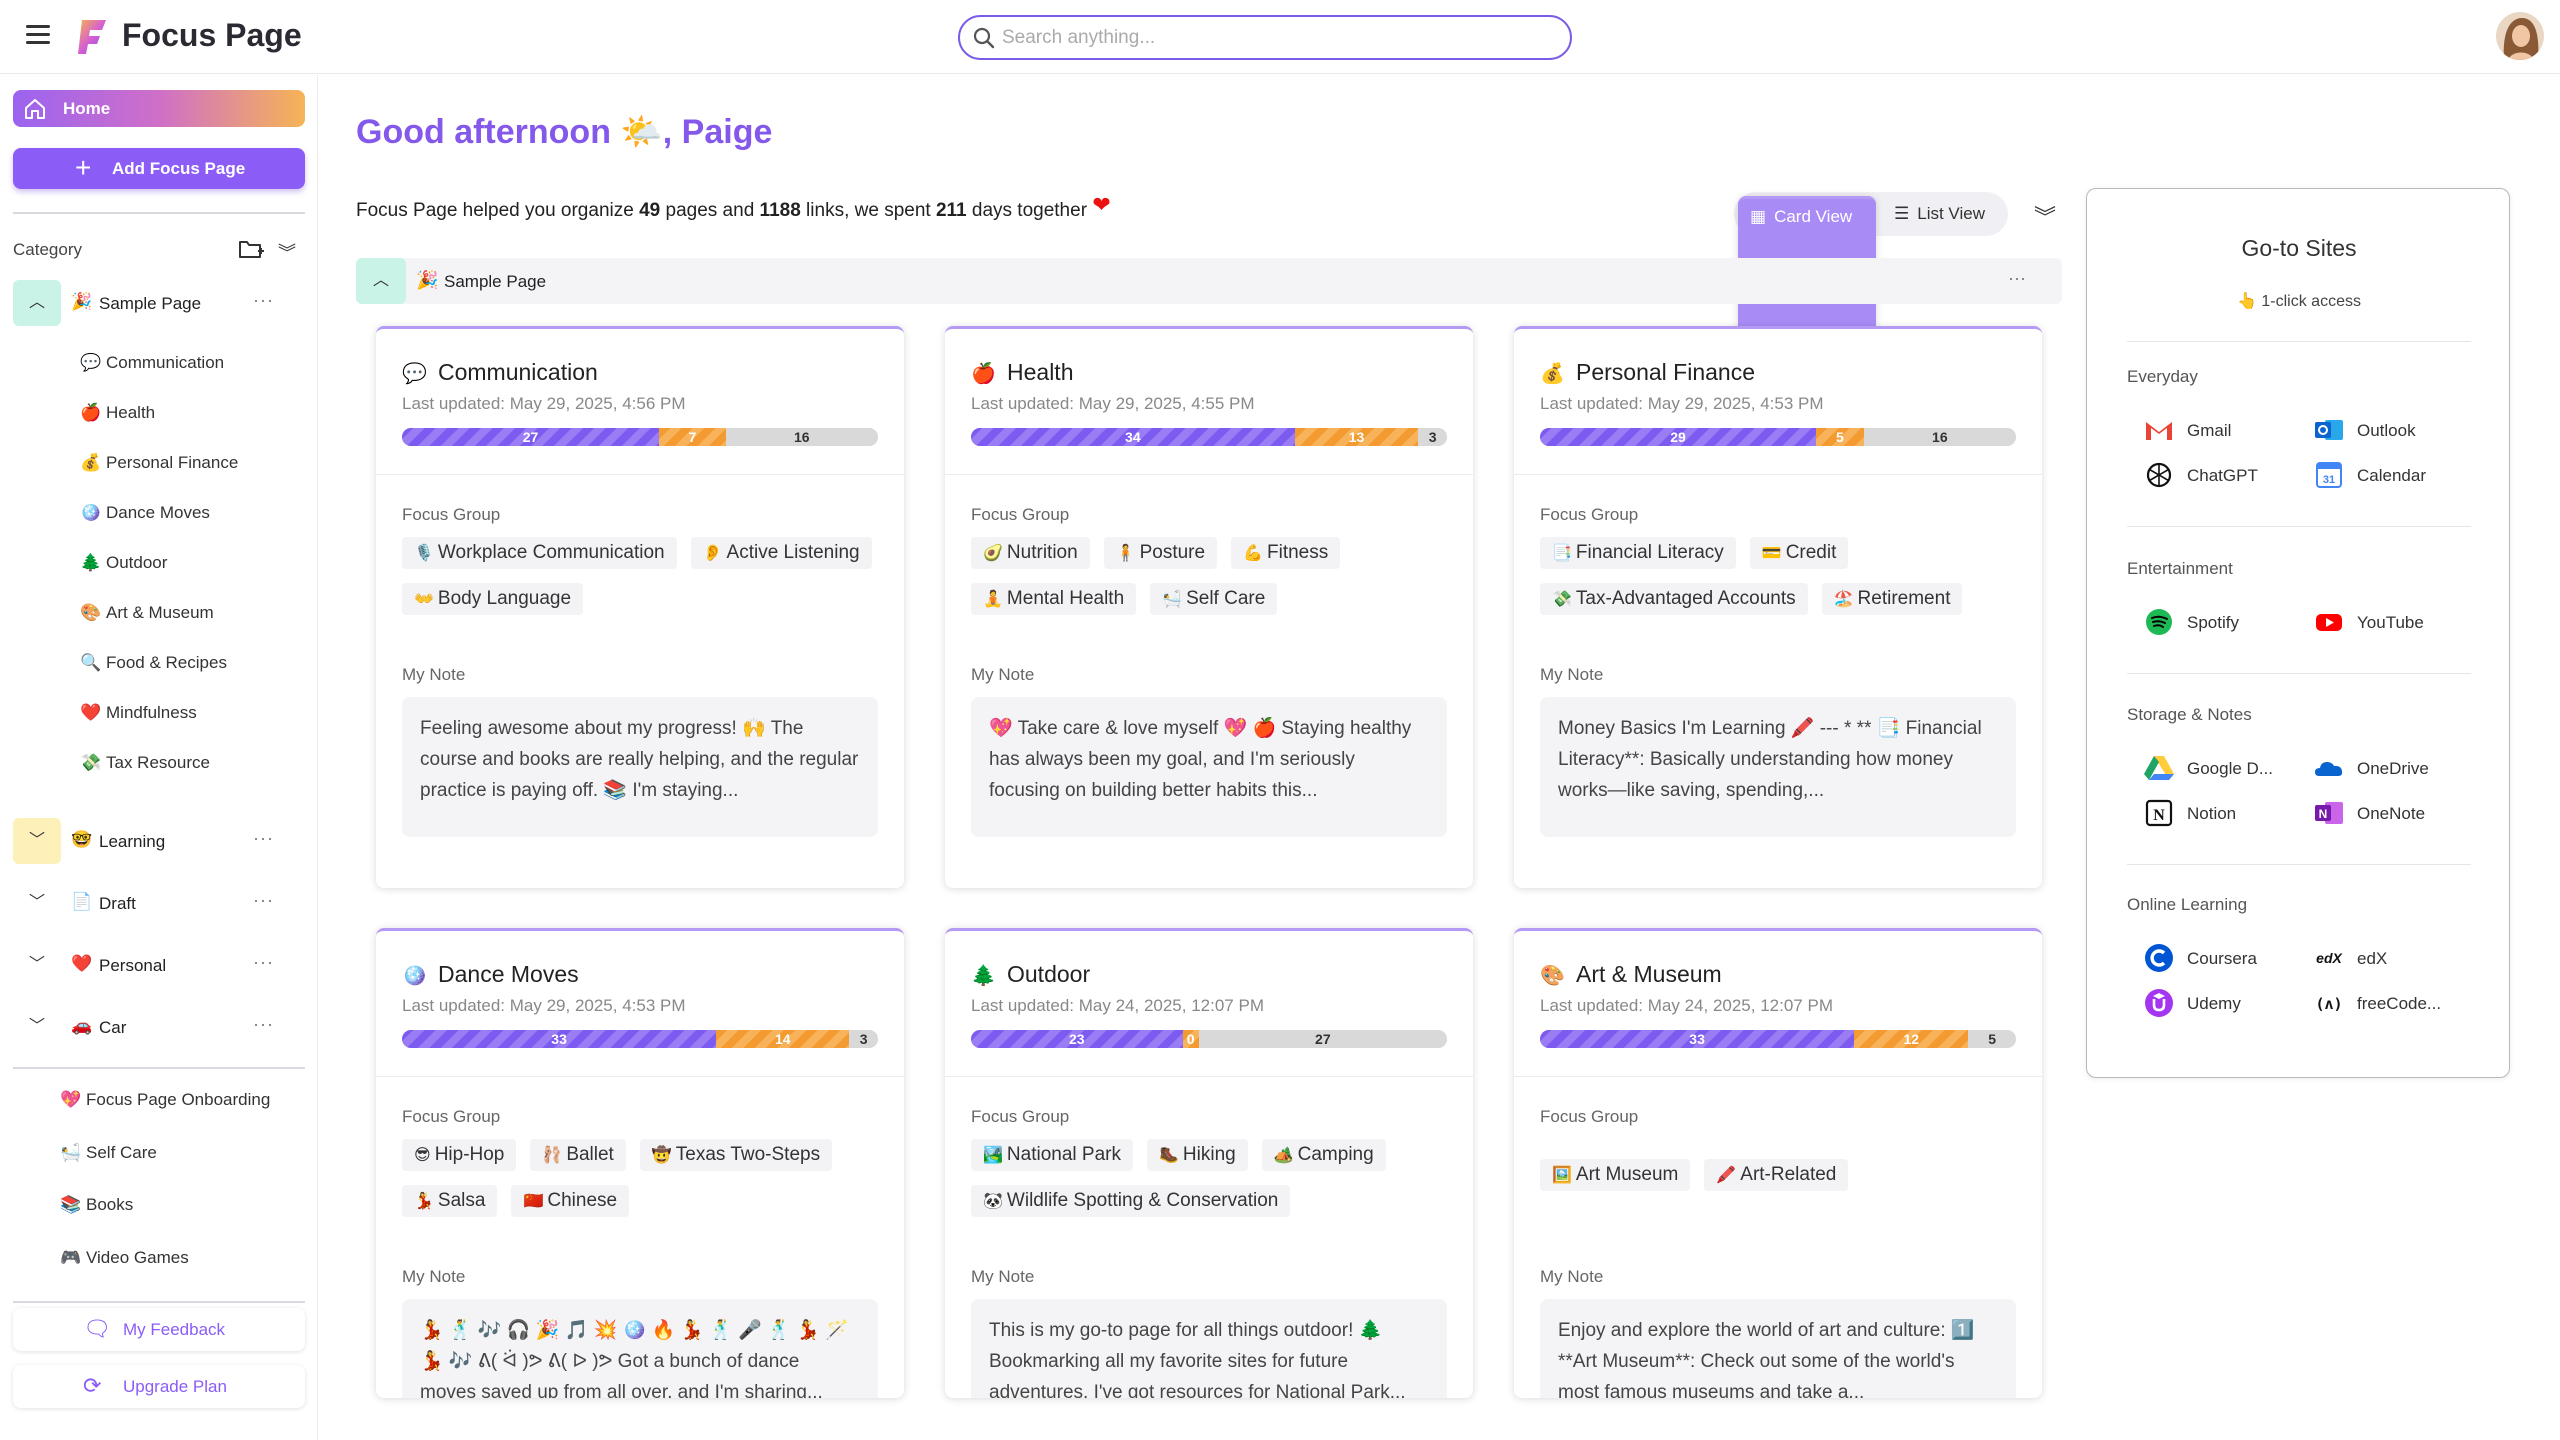 The width and height of the screenshot is (2560, 1440). What do you see at coordinates (159, 1027) in the screenshot?
I see `sidebar-group-car: ﹀ 🚗 Car ···` at bounding box center [159, 1027].